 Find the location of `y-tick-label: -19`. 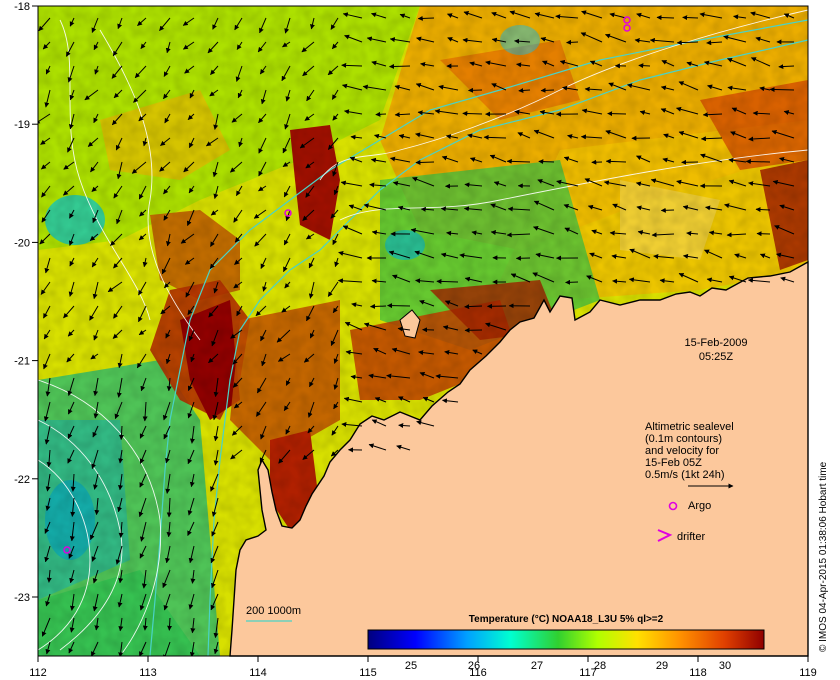

y-tick-label: -19 is located at coordinates (22, 125).